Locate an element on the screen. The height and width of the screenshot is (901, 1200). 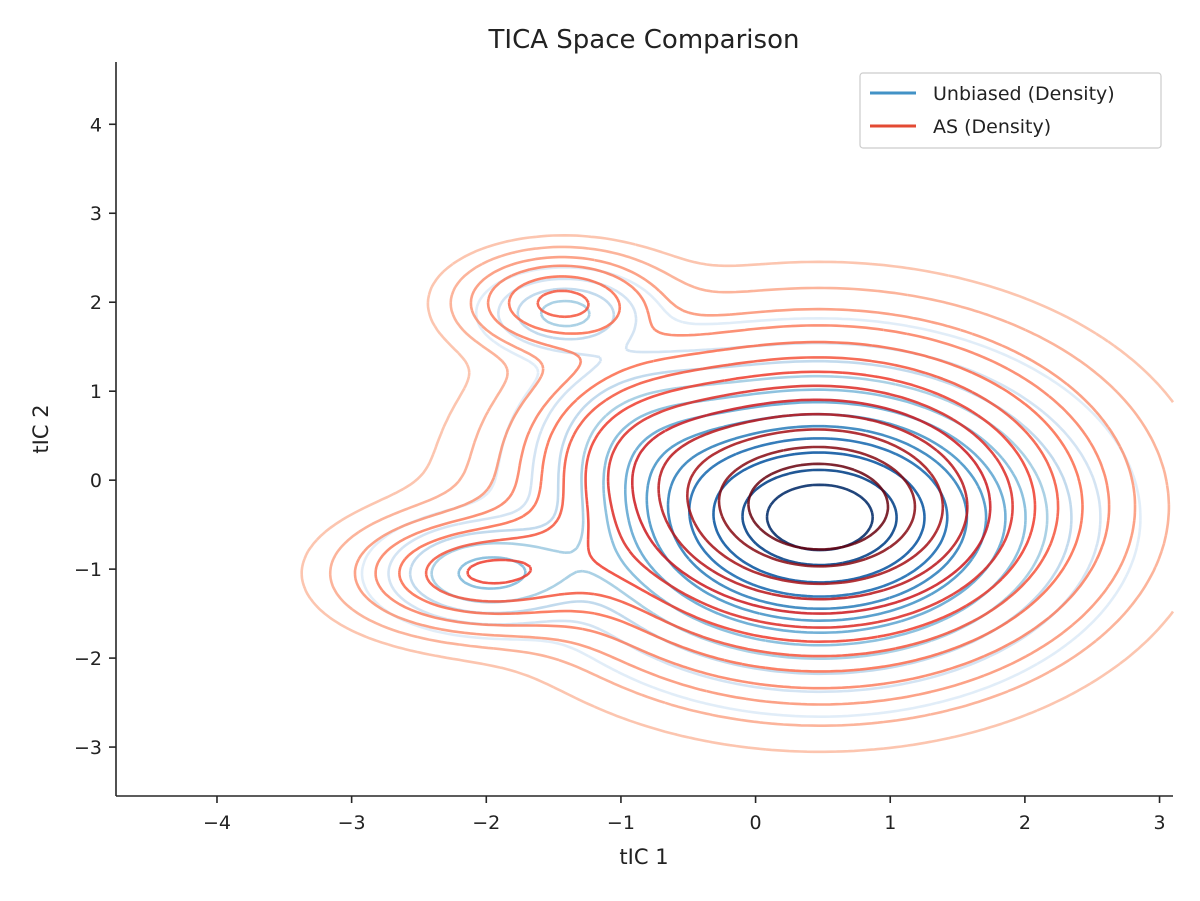
y-tick-label: 3 is located at coordinates (96, 214).